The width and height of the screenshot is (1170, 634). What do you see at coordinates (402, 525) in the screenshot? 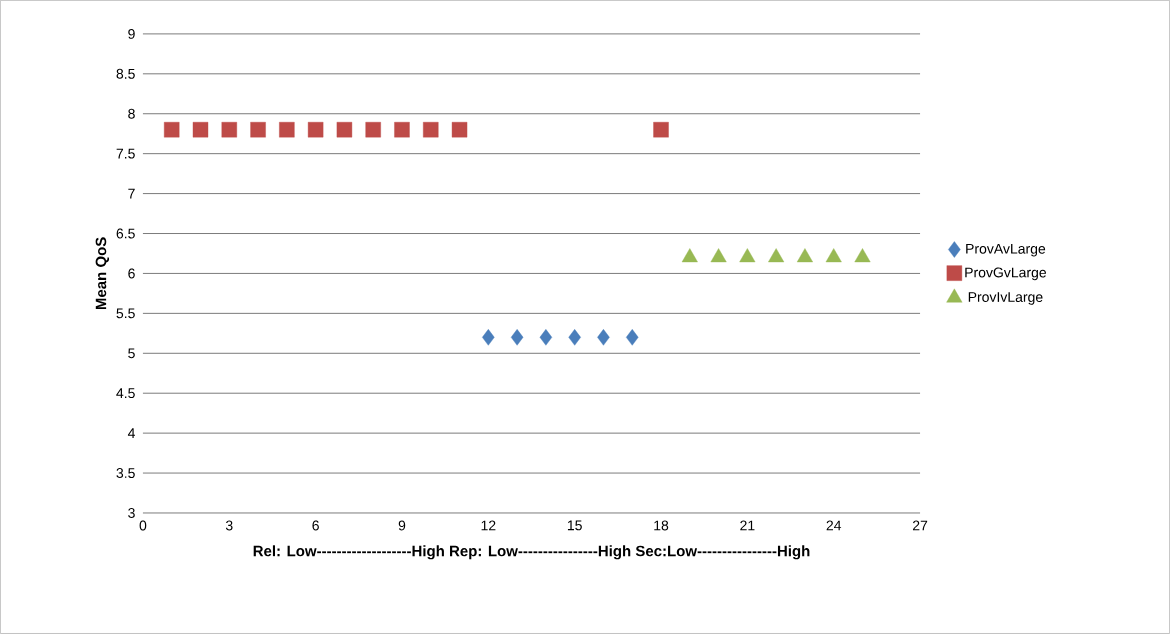
I see `x-tick-label: 9` at bounding box center [402, 525].